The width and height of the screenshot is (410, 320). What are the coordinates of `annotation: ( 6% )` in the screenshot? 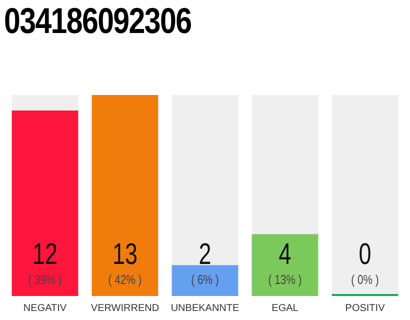 It's located at (205, 280).